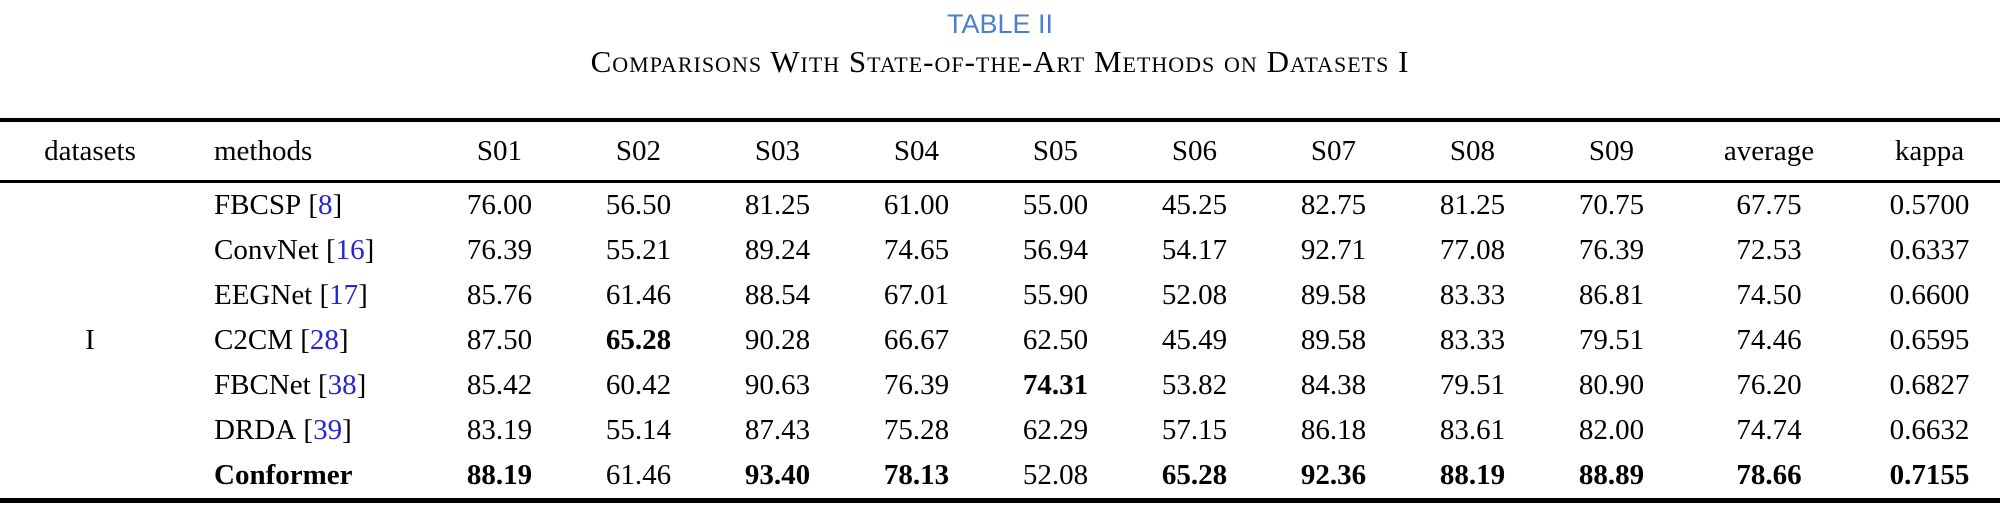 This screenshot has width=2000, height=513. What do you see at coordinates (1769, 340) in the screenshot?
I see `value-cell: 74.46` at bounding box center [1769, 340].